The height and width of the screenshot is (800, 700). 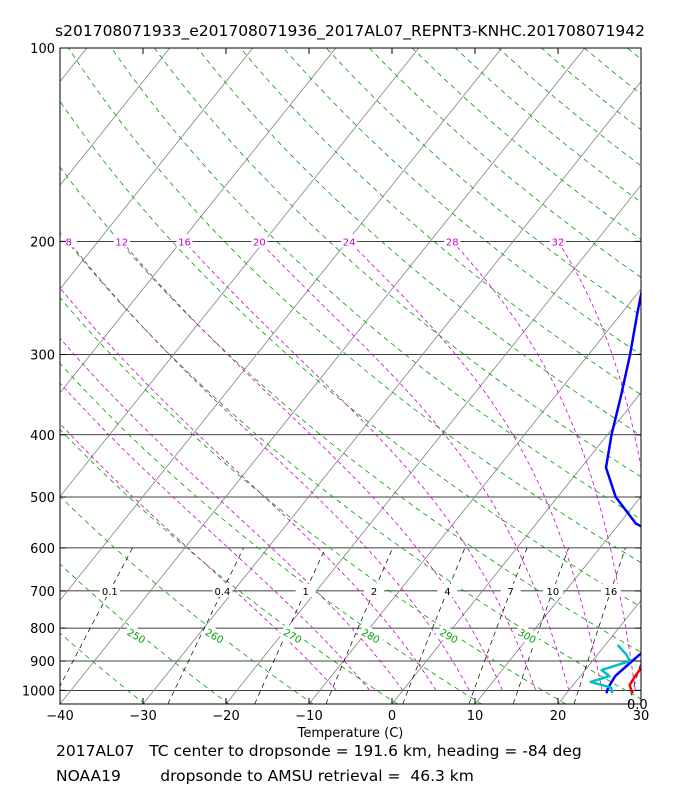 What do you see at coordinates (558, 716) in the screenshot?
I see `x-tick-label: 20` at bounding box center [558, 716].